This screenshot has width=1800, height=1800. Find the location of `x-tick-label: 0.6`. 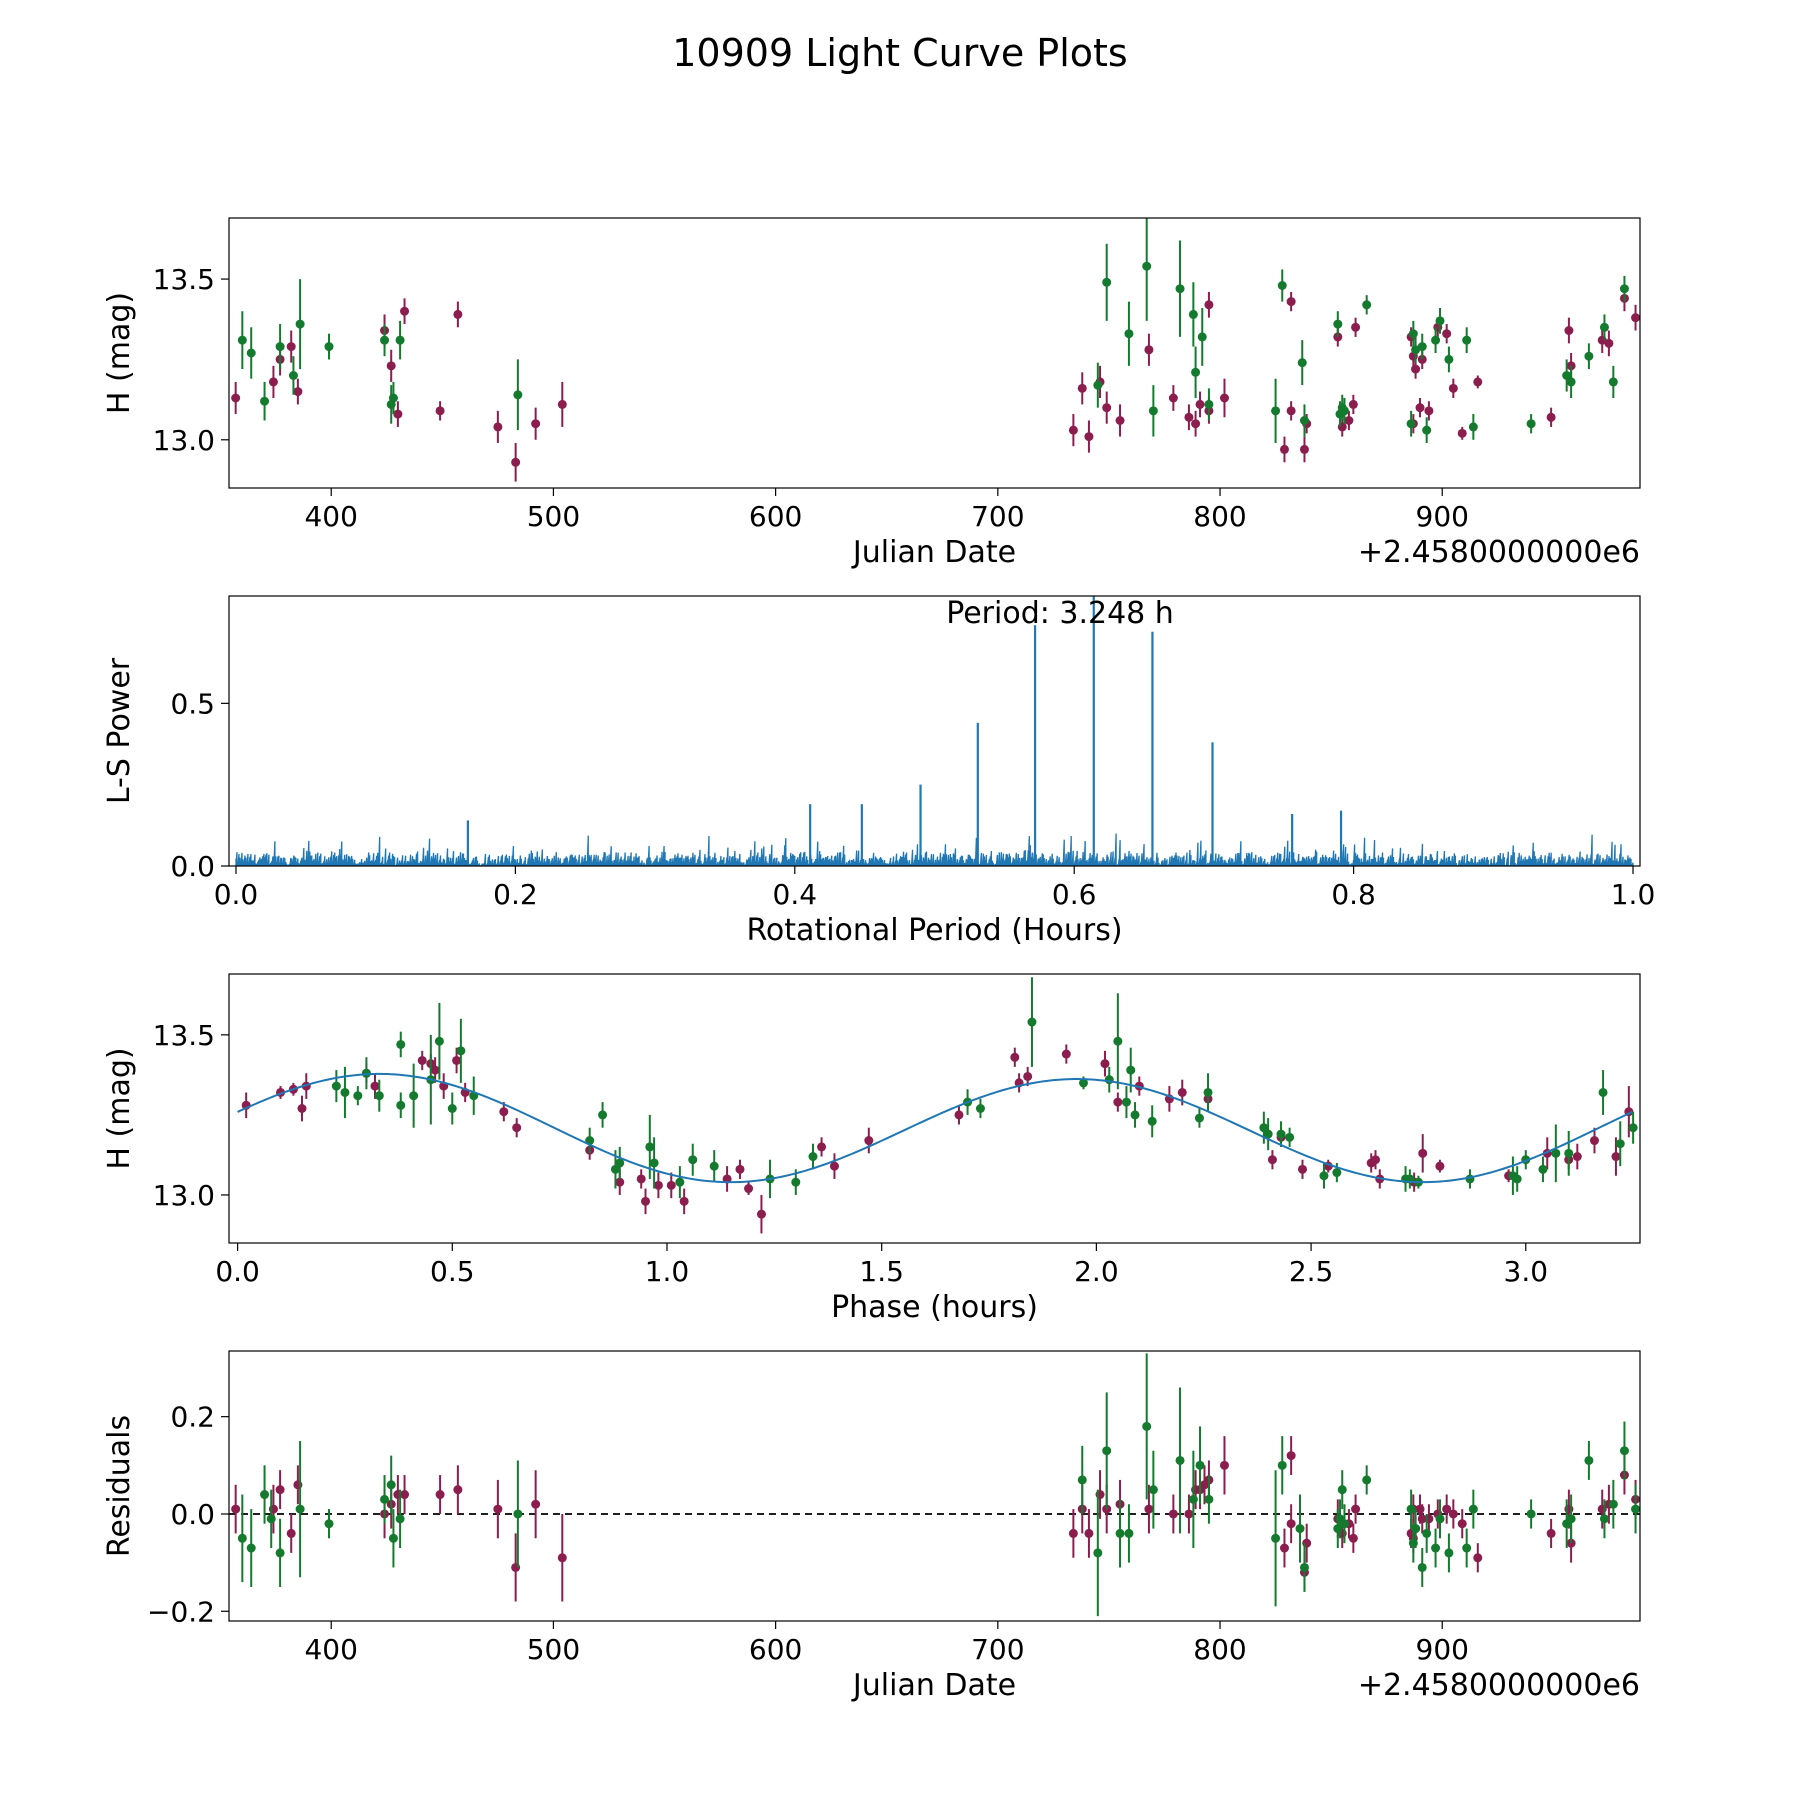

x-tick-label: 0.6 is located at coordinates (1074, 894).